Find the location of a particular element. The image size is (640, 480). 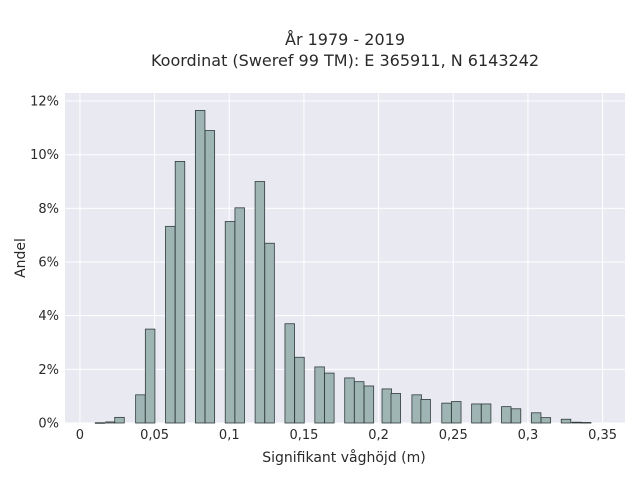

x-tick-label: 0,25 is located at coordinates (453, 435).